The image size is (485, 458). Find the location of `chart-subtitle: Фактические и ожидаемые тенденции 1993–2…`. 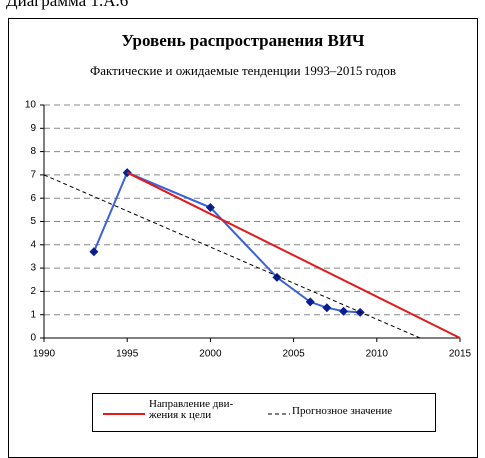

chart-subtitle: Фактические и ожидаемые тенденции 1993–2… is located at coordinates (243, 70).